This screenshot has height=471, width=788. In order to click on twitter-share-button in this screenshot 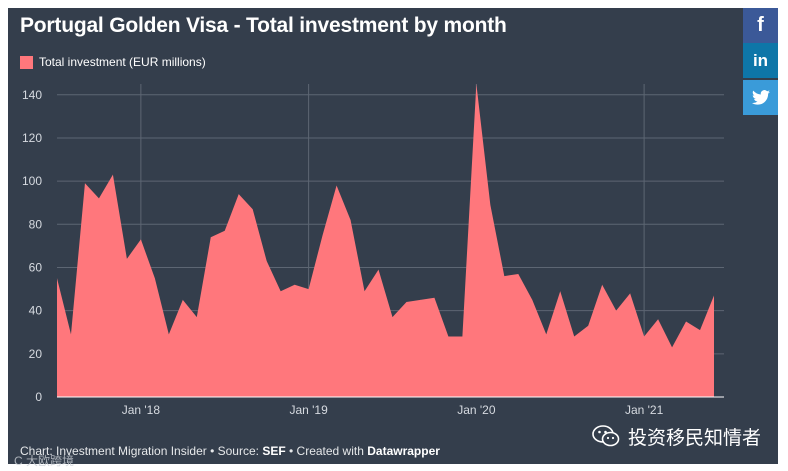, I will do `click(760, 97)`.